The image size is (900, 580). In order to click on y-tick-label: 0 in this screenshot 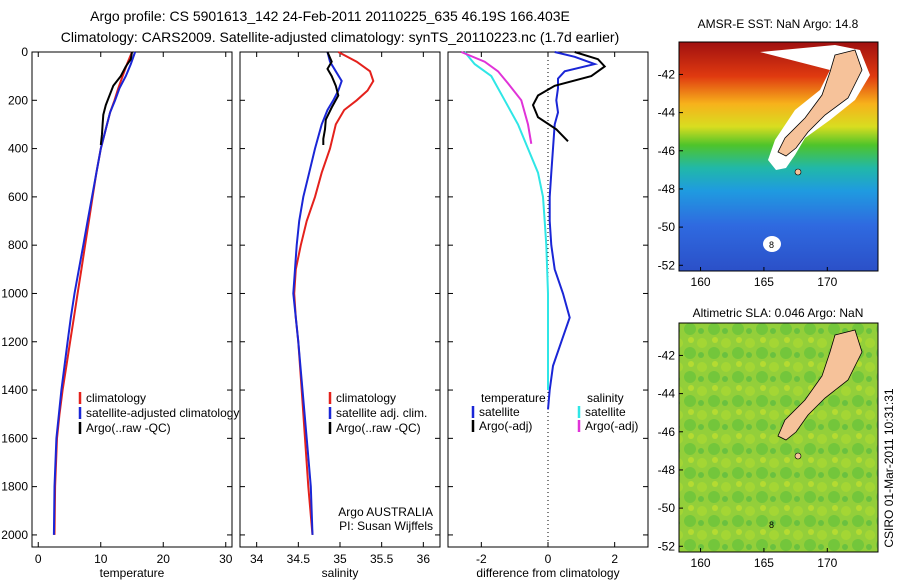, I will do `click(24, 52)`.